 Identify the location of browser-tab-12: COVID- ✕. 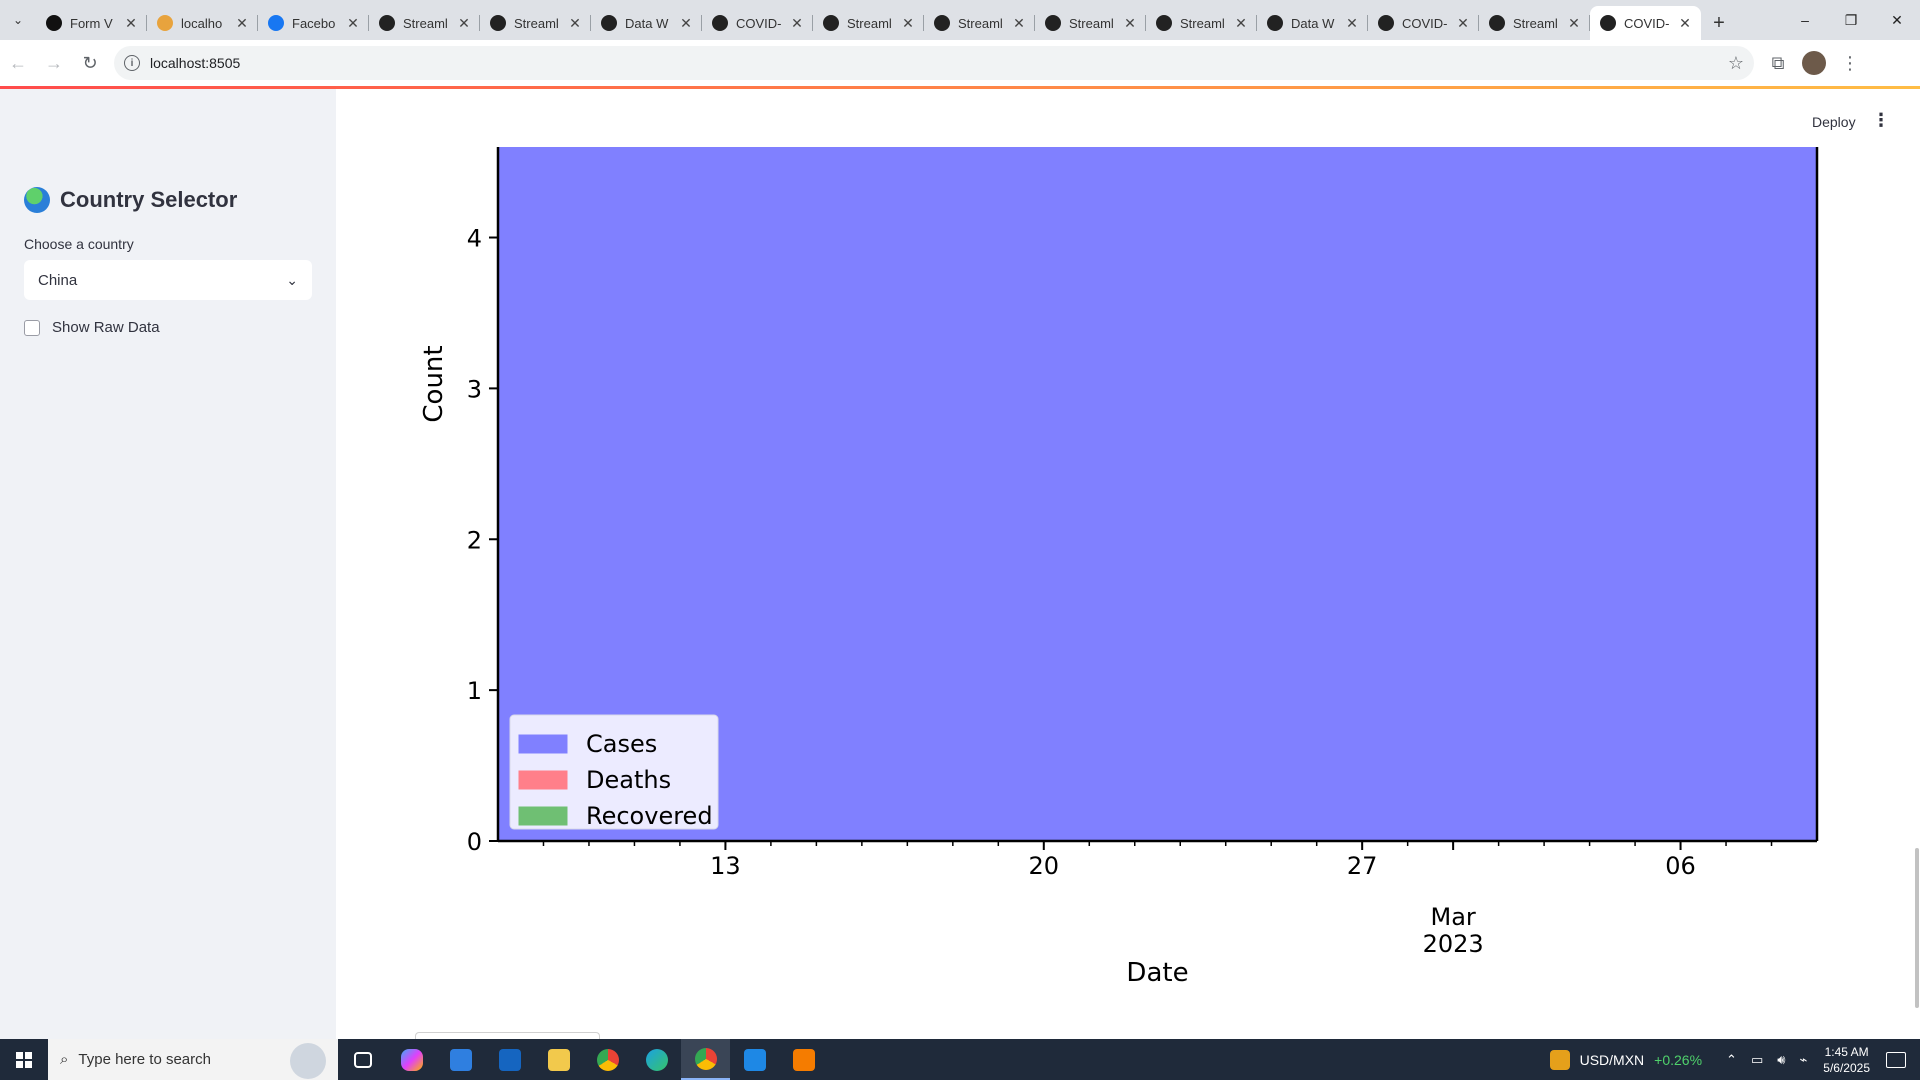
(1423, 23).